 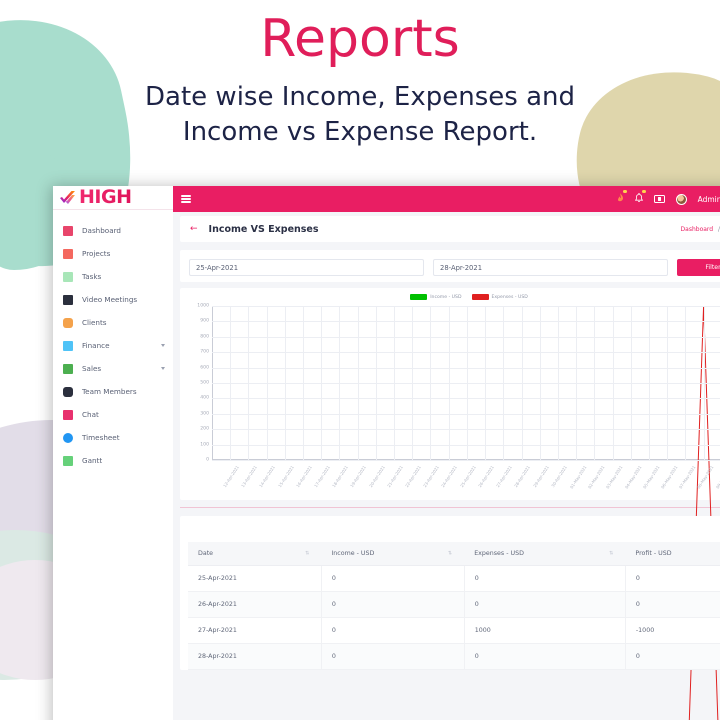 I want to click on language-flag-icon, so click(x=659, y=199).